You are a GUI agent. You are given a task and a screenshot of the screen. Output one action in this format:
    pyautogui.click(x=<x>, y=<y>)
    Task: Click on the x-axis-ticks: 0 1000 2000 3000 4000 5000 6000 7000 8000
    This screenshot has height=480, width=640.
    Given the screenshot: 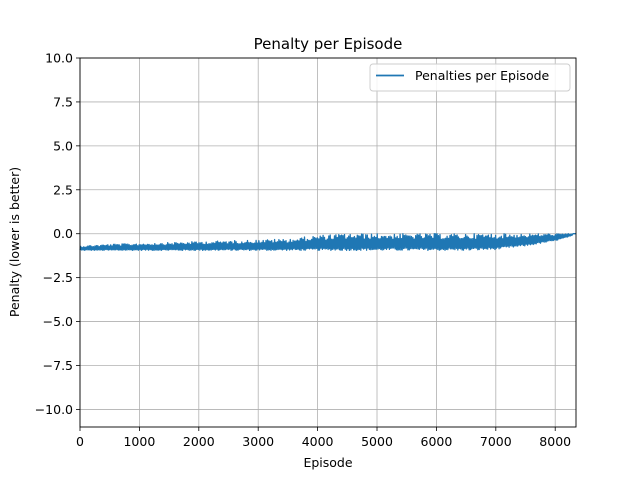 What is the action you would take?
    pyautogui.click(x=323, y=438)
    